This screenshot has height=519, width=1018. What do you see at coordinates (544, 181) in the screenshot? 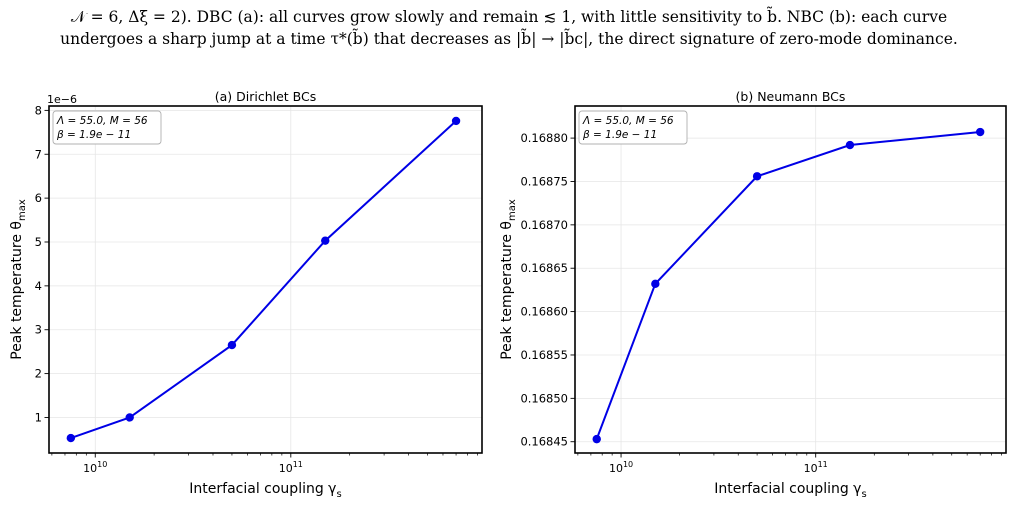
I see `y-tick-label: 0.16875` at bounding box center [544, 181].